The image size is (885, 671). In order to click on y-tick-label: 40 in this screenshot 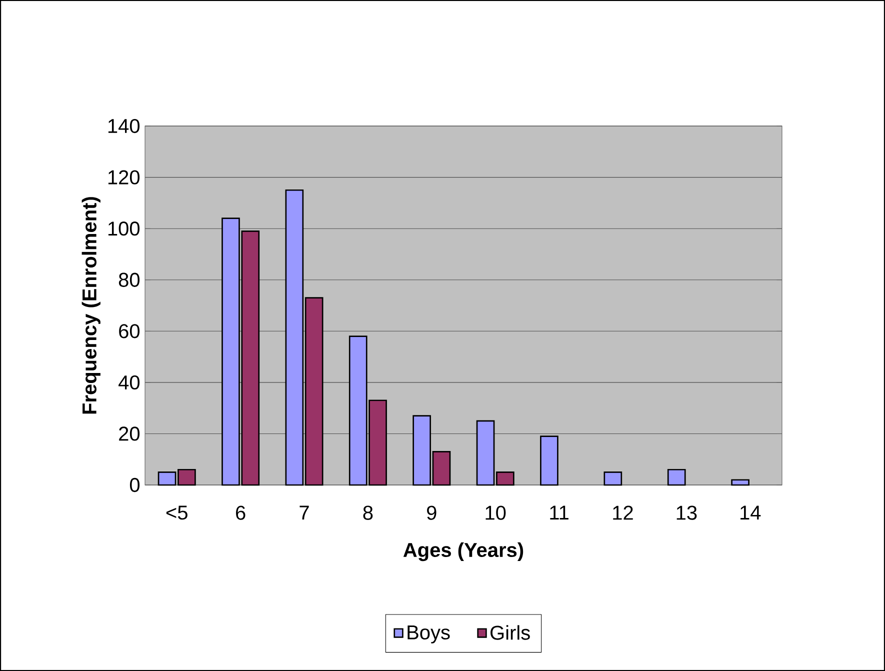, I will do `click(129, 382)`.